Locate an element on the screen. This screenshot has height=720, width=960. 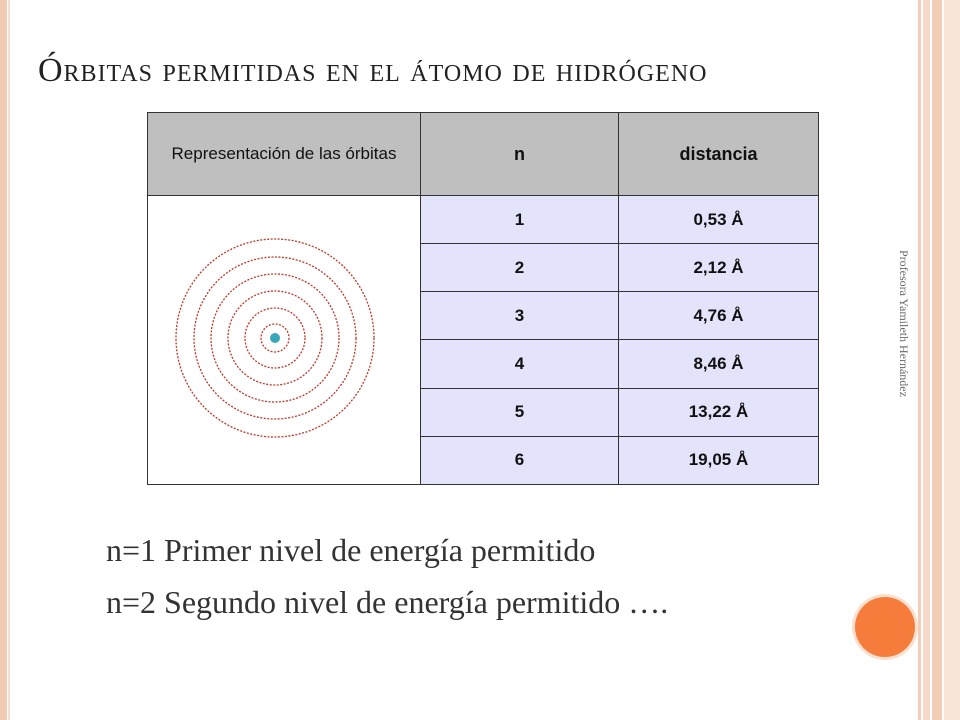
nucleus is located at coordinates (275, 338).